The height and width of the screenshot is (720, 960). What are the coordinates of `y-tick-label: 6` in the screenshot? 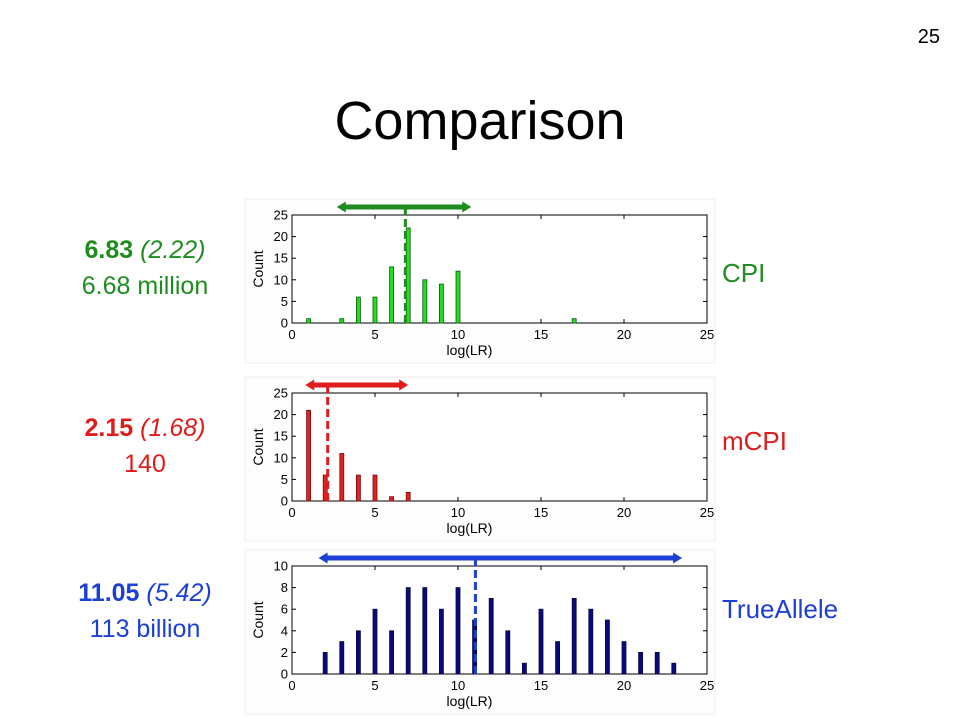 It's located at (284, 609).